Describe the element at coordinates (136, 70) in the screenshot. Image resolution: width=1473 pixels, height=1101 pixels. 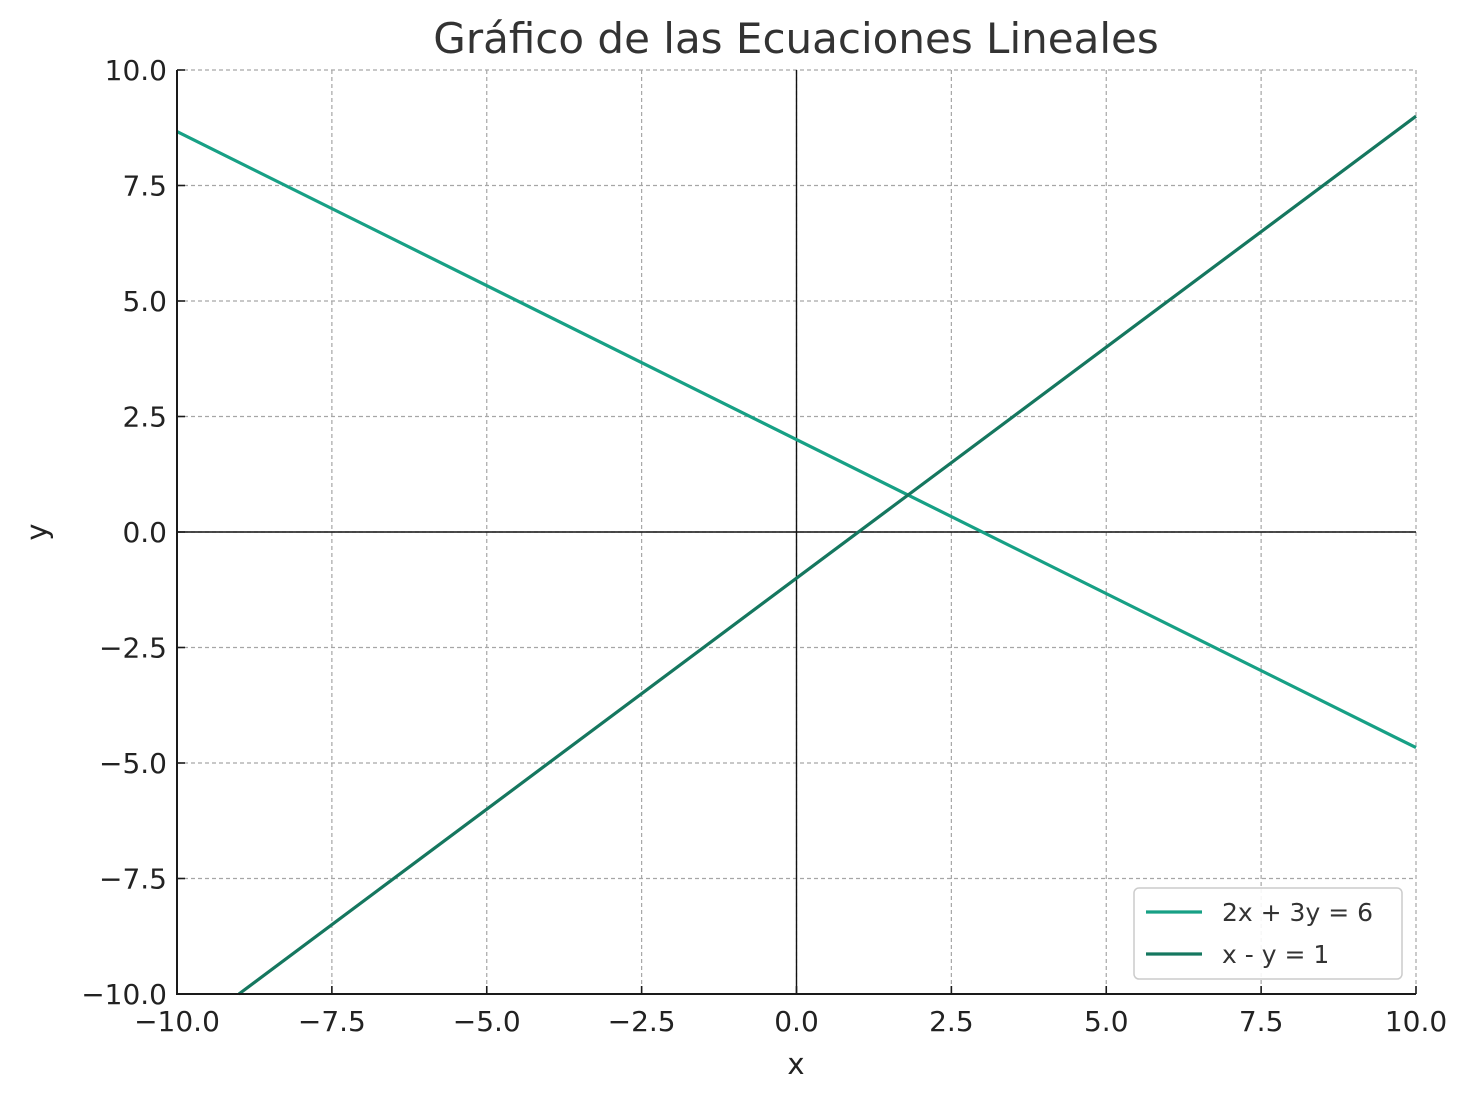
I see `y-tick-label: 10.0` at that location.